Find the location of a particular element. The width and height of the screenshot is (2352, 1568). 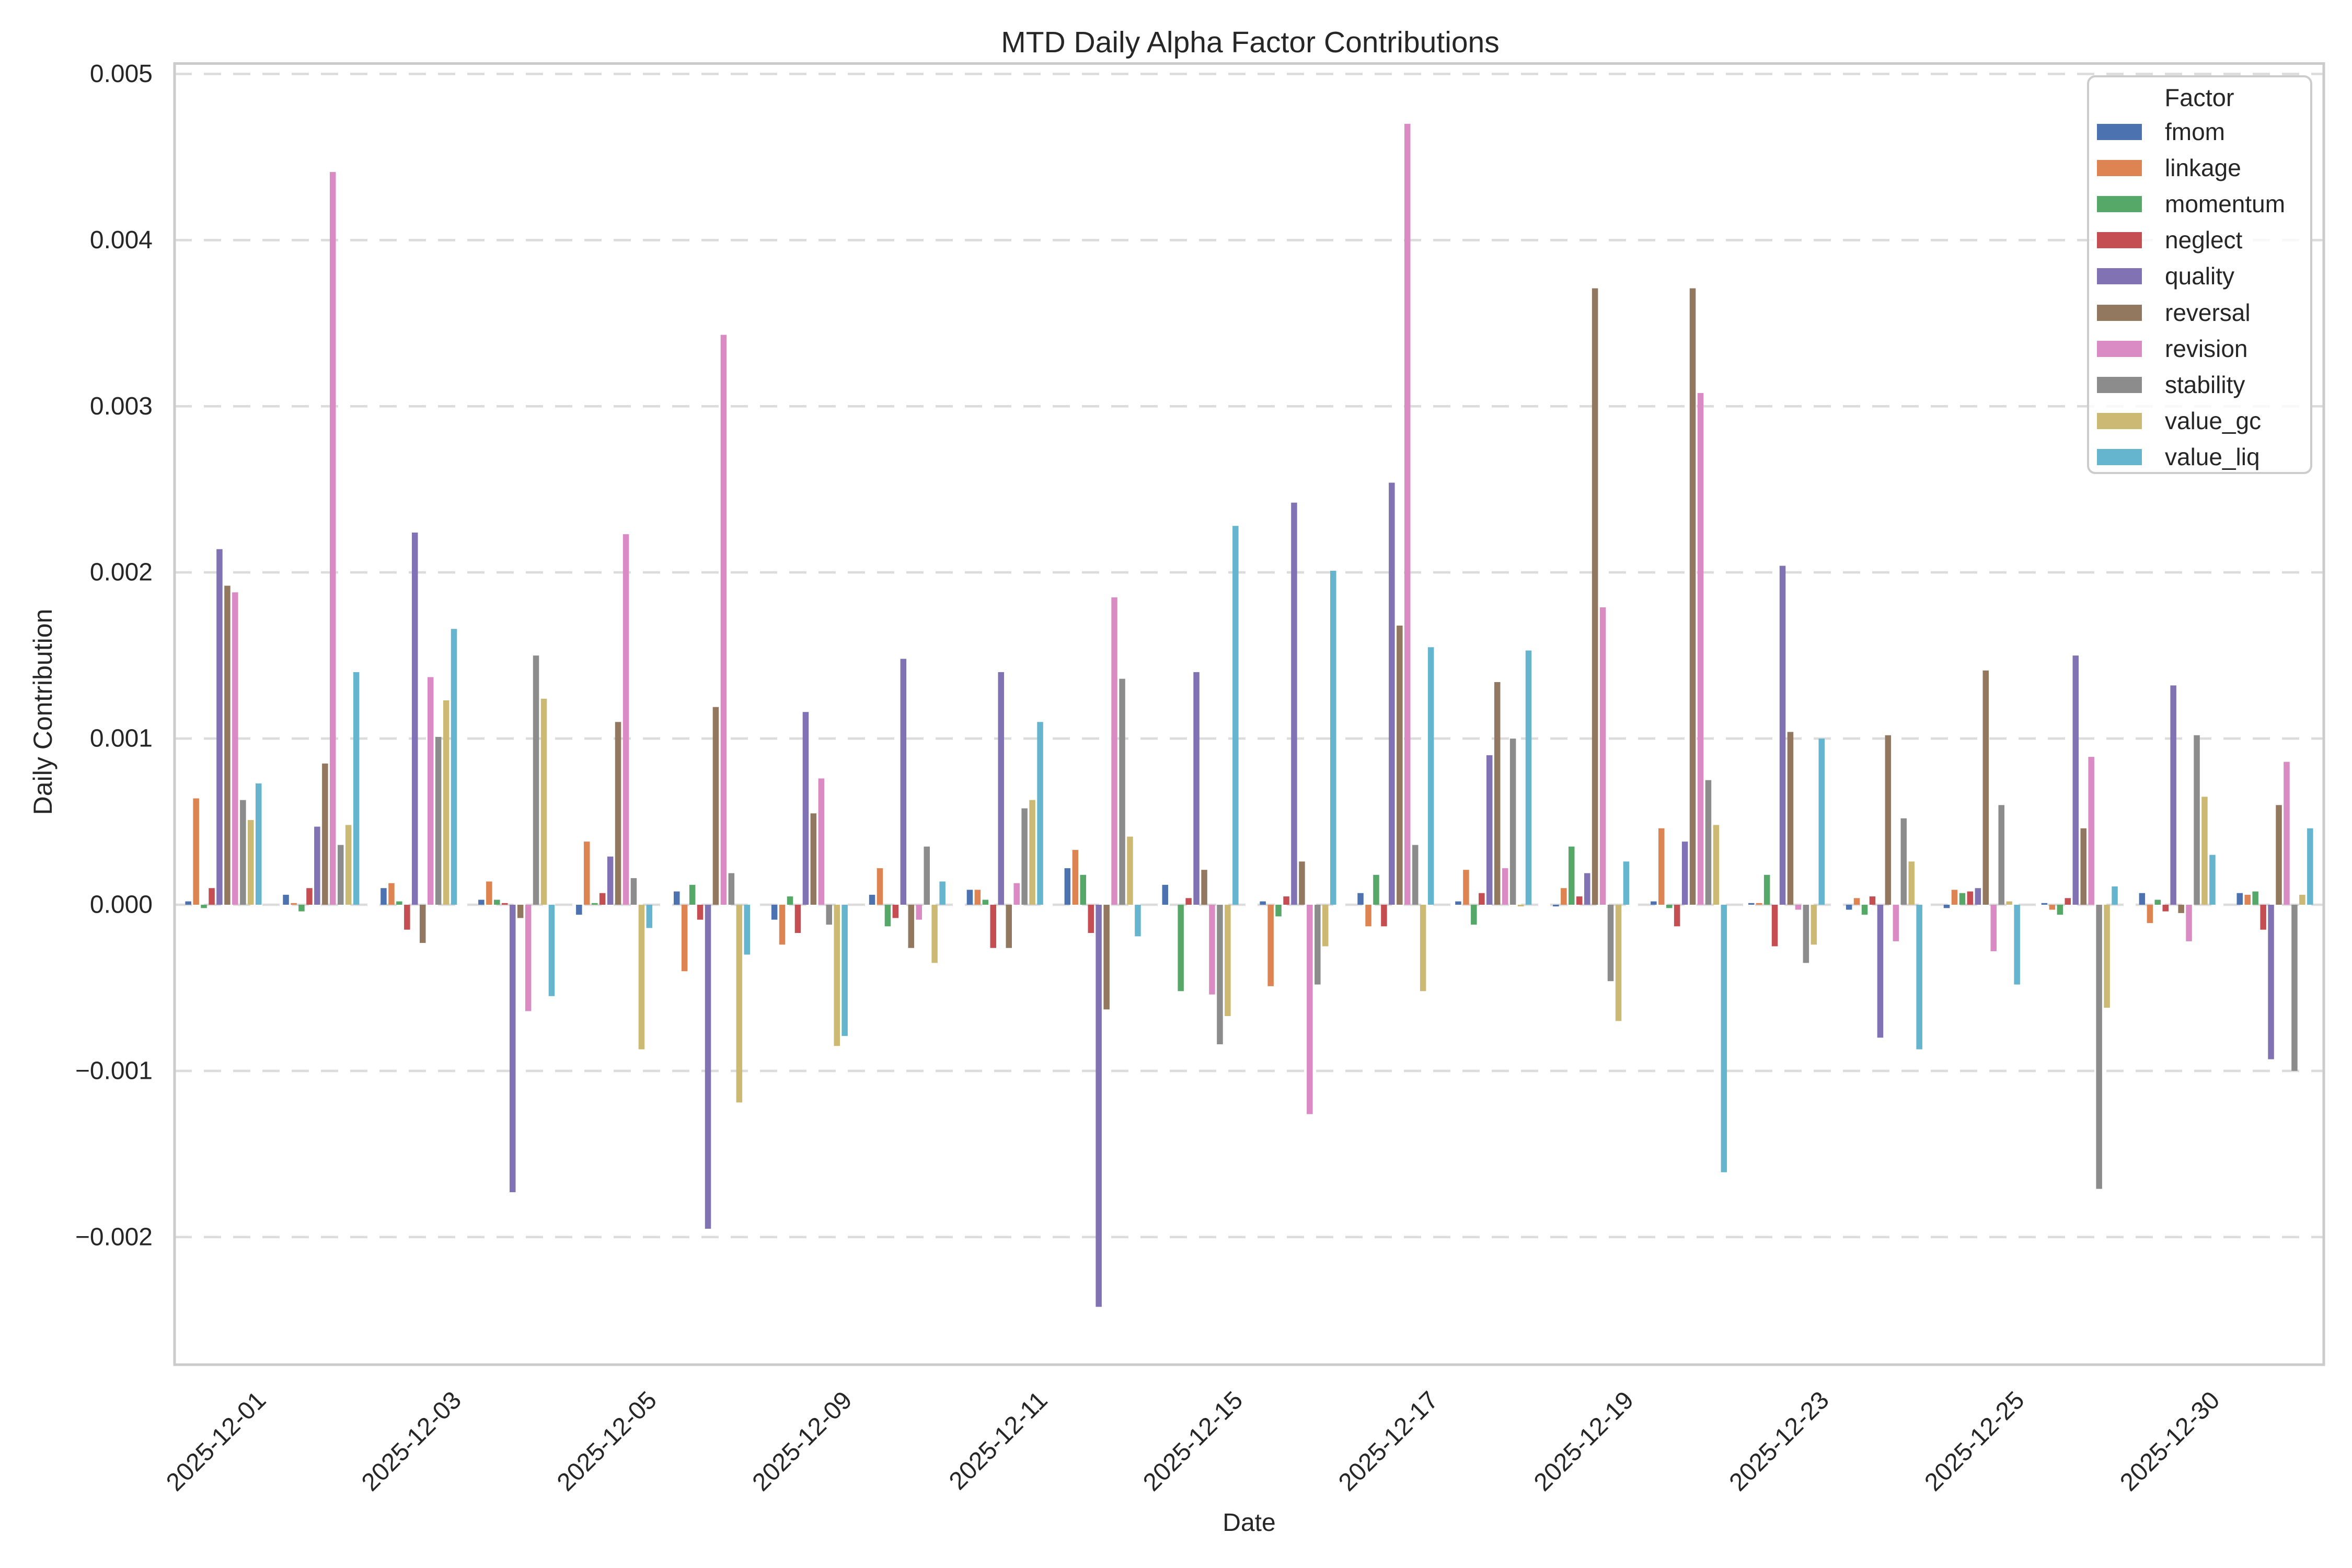

svg-text: −0.002 is located at coordinates (114, 1237).